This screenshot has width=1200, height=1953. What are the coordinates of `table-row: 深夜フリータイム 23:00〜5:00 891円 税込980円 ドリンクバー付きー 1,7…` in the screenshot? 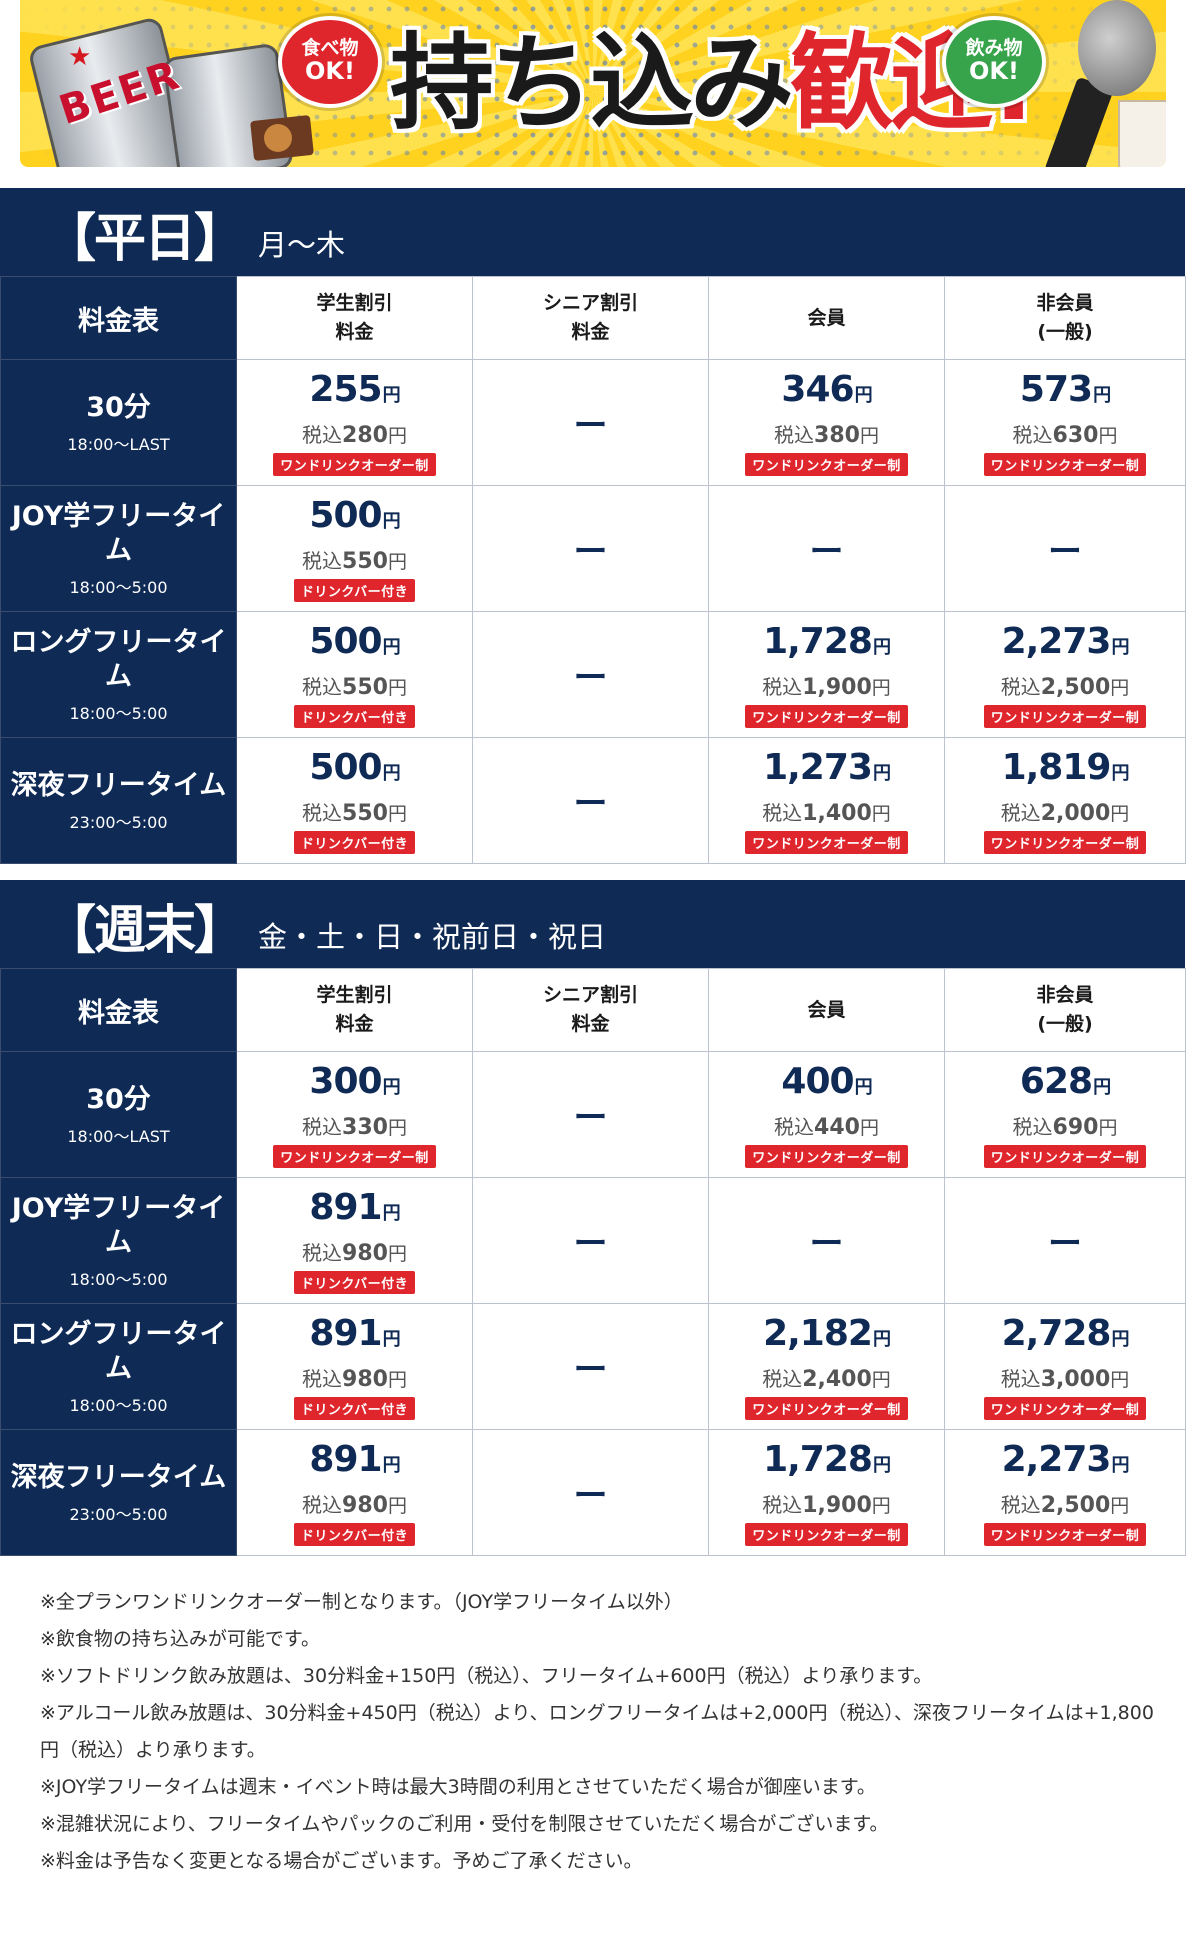 It's located at (593, 1492).